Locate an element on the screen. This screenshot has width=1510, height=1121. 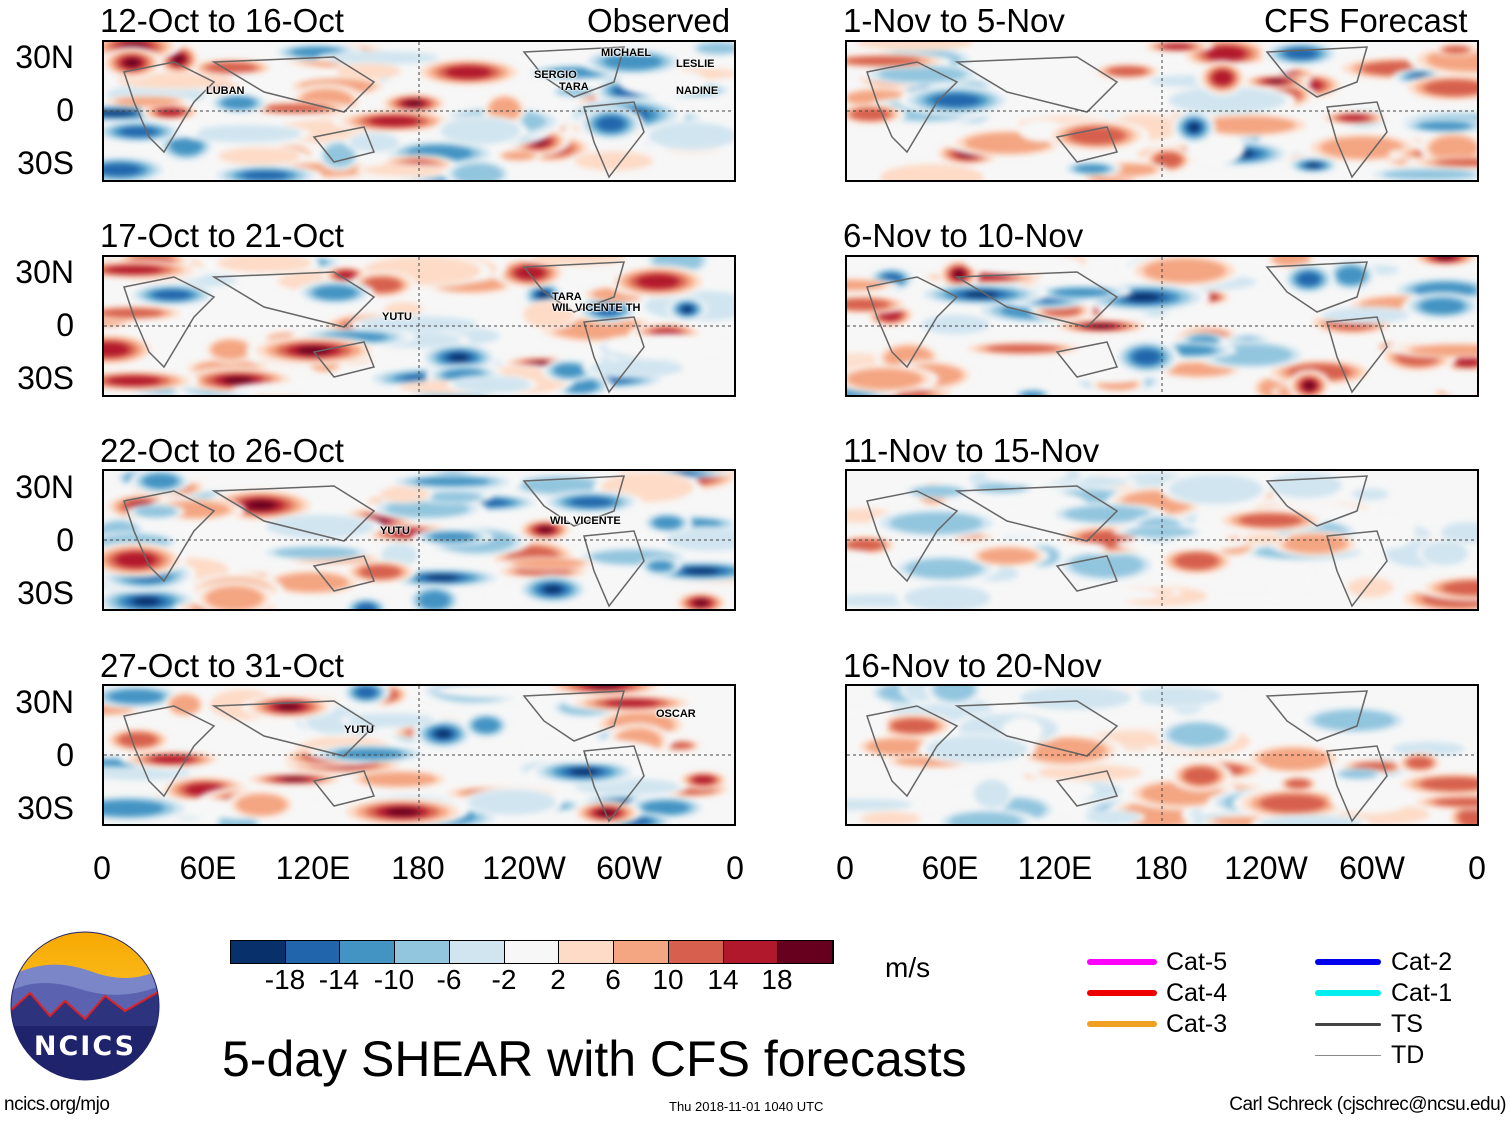
main-title: 5-day SHEAR with CFS forecasts is located at coordinates (594, 1059).